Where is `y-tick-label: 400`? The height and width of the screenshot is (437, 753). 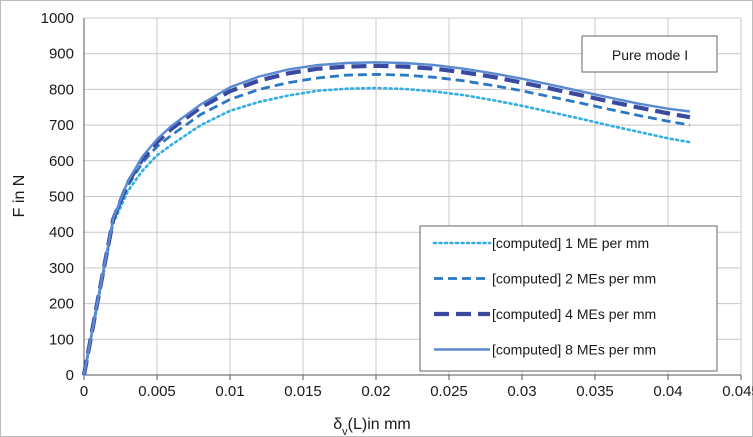
y-tick-label: 400 is located at coordinates (61, 232).